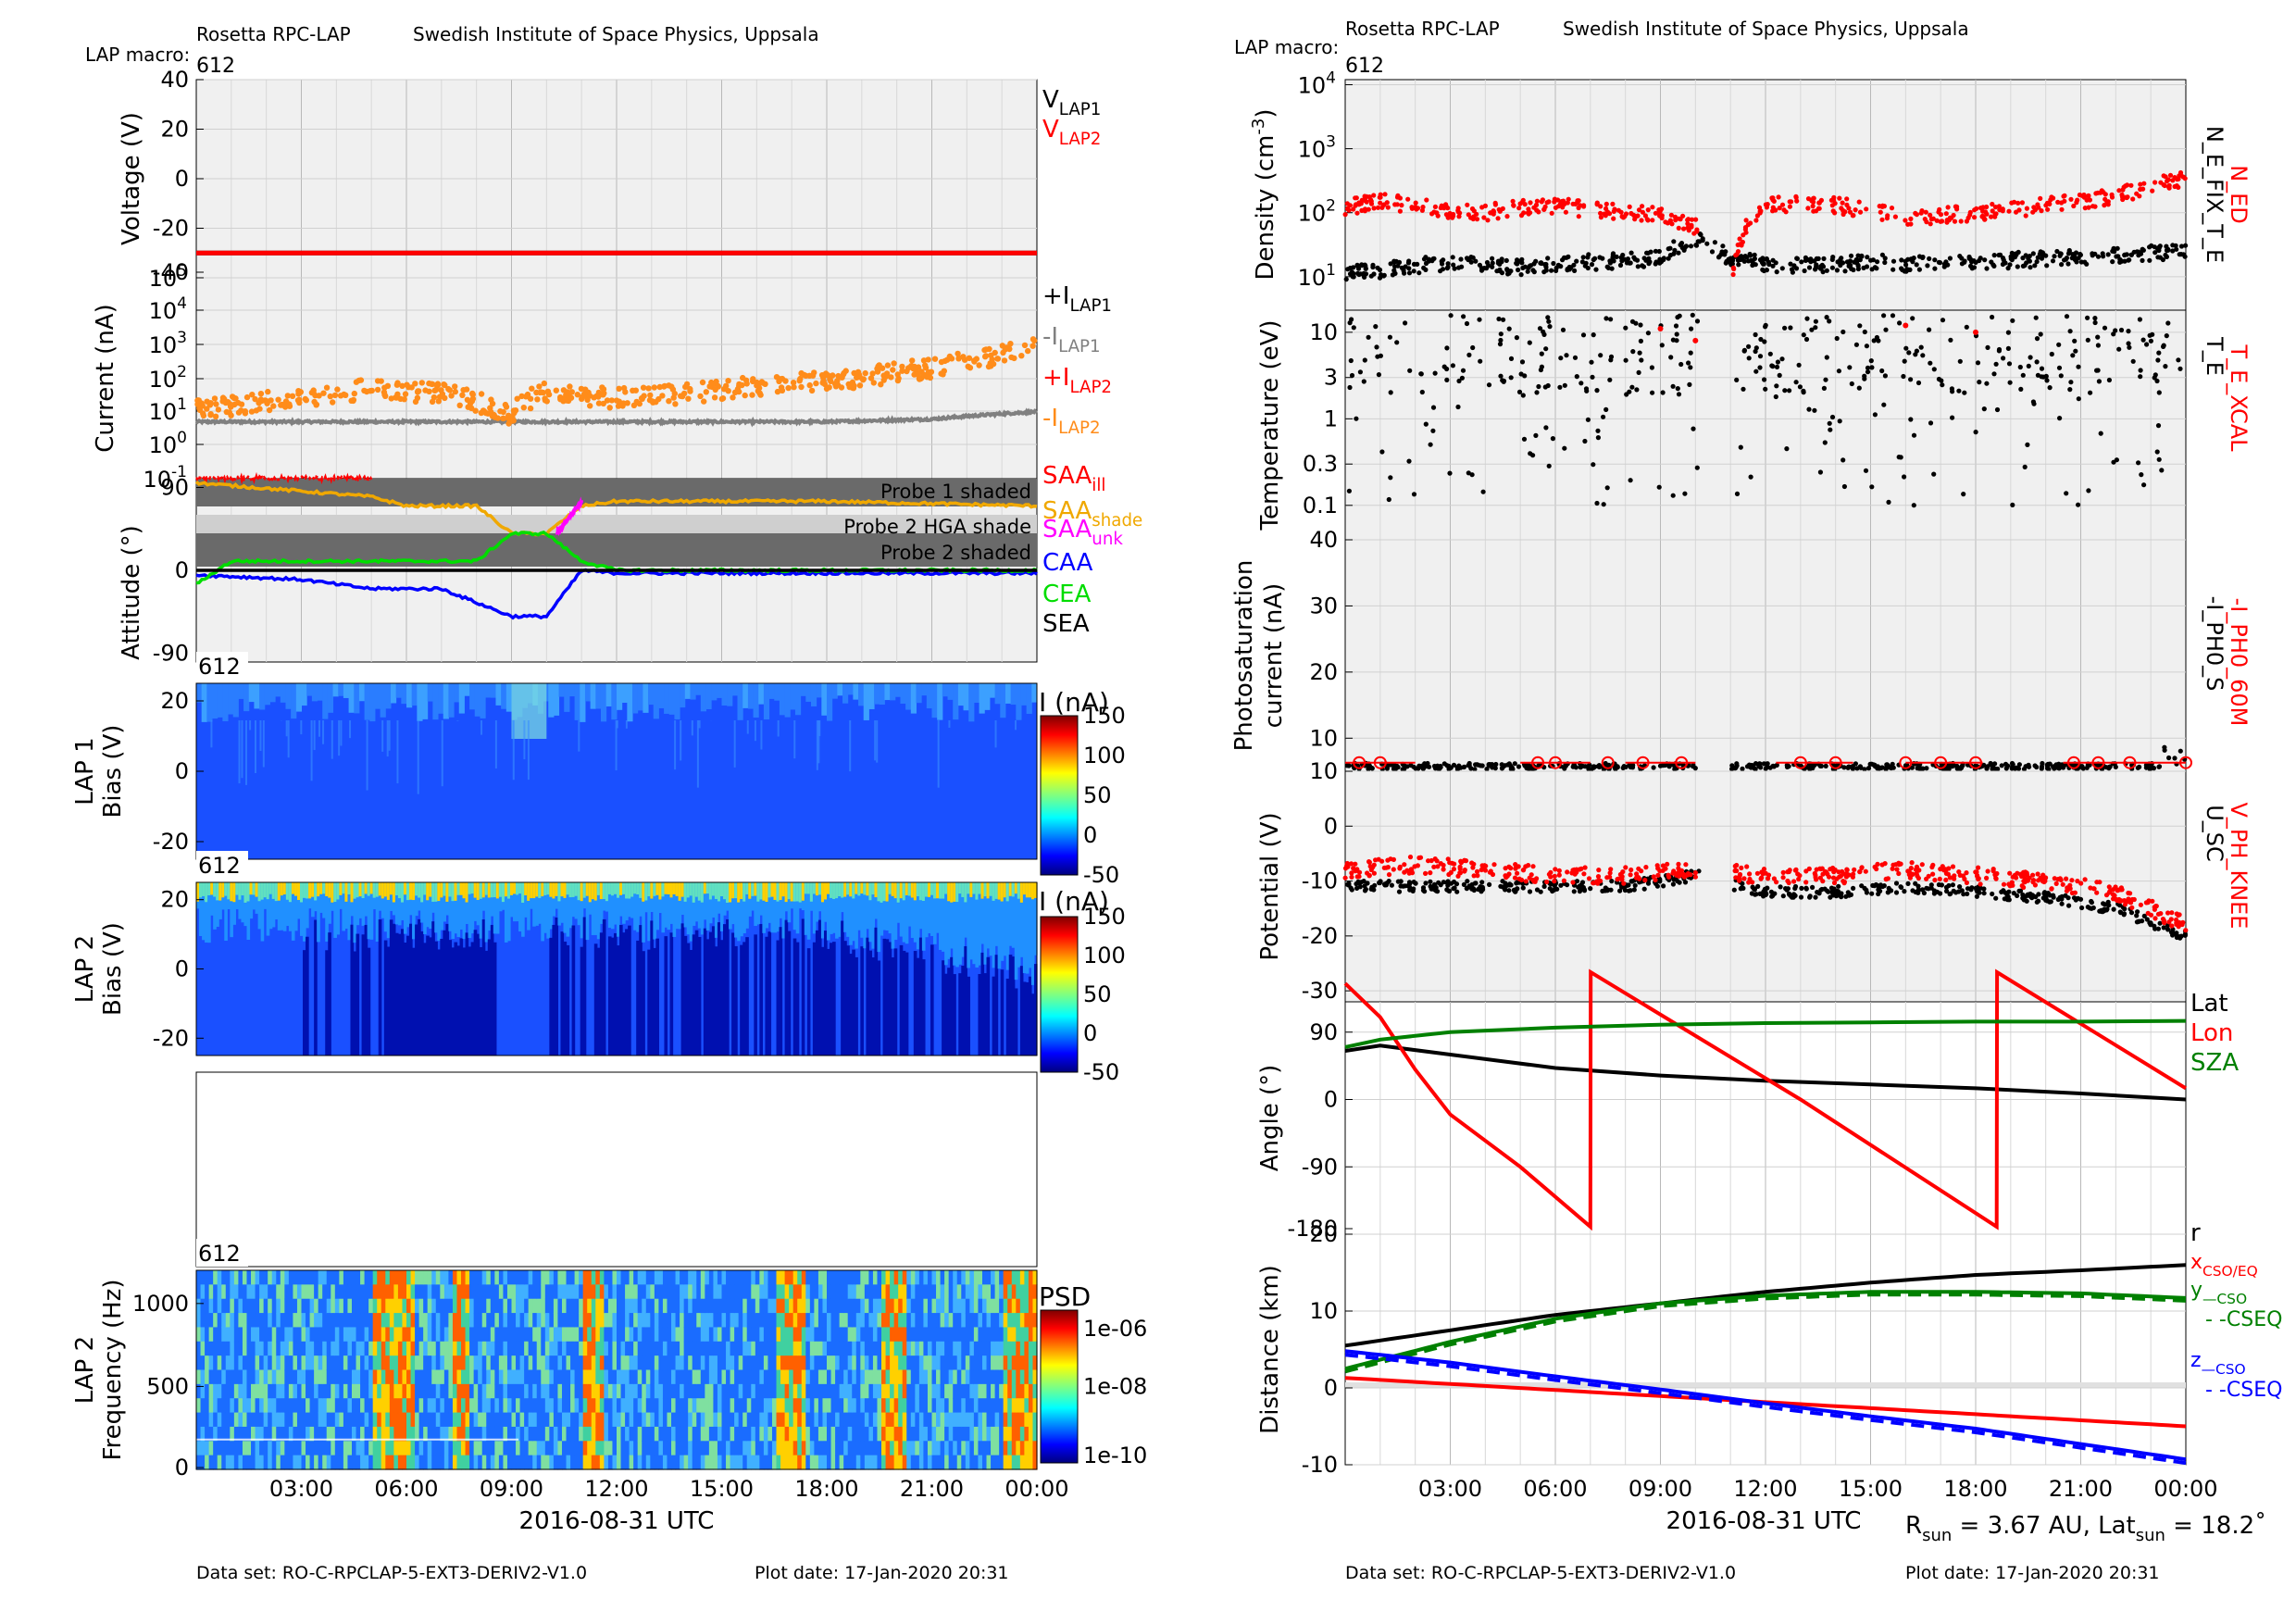 The image size is (2296, 1624). What do you see at coordinates (1765, 1333) in the screenshot?
I see `series-ycso-cseq` at bounding box center [1765, 1333].